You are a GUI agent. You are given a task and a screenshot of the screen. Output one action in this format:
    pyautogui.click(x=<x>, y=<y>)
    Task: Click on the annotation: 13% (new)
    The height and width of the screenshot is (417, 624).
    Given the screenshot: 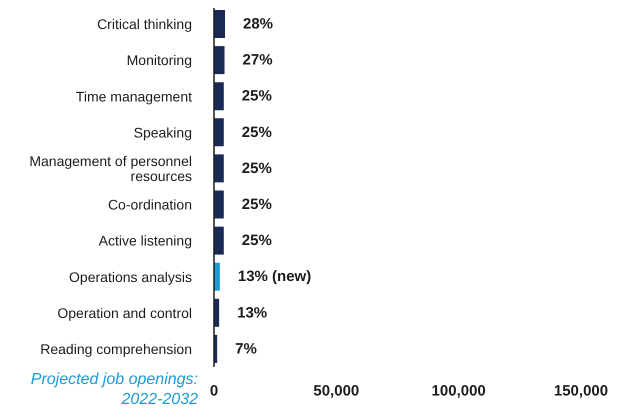 What is the action you would take?
    pyautogui.click(x=275, y=277)
    